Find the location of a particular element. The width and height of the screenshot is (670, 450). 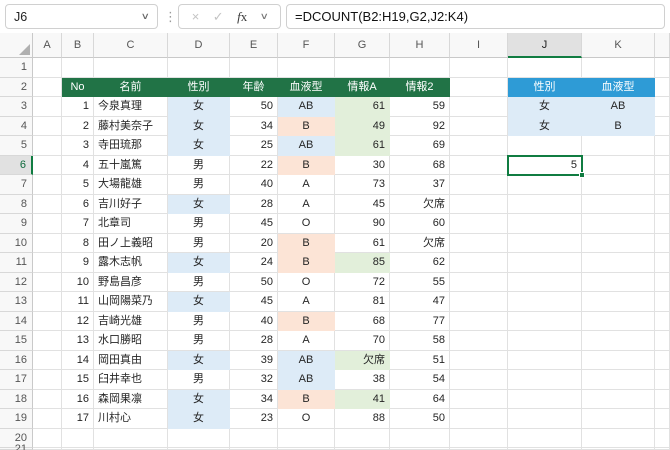

cell-J5 is located at coordinates (545, 146).